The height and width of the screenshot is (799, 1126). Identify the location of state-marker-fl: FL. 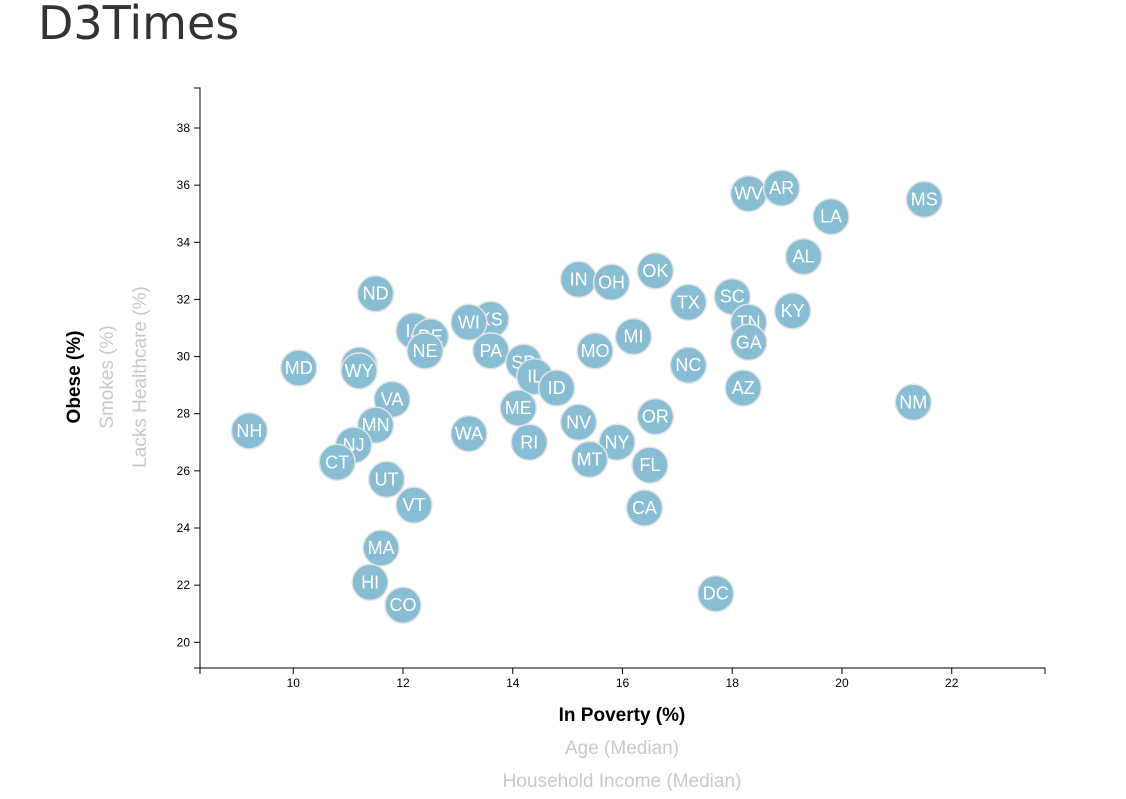
(650, 465).